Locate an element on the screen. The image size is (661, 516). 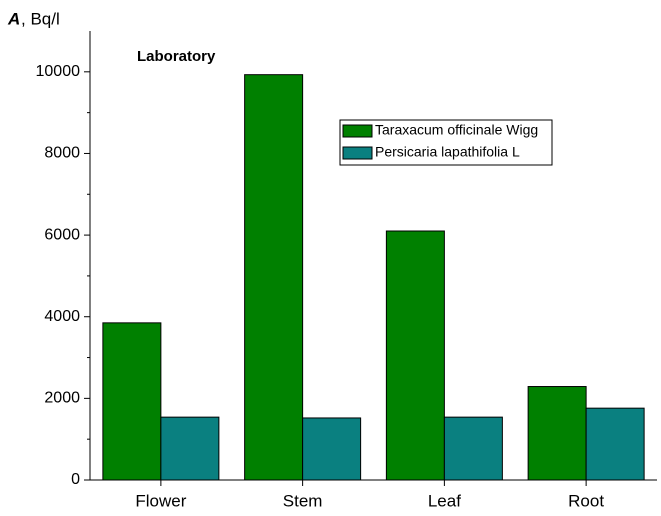
y-tick-label: 0 is located at coordinates (75, 479).